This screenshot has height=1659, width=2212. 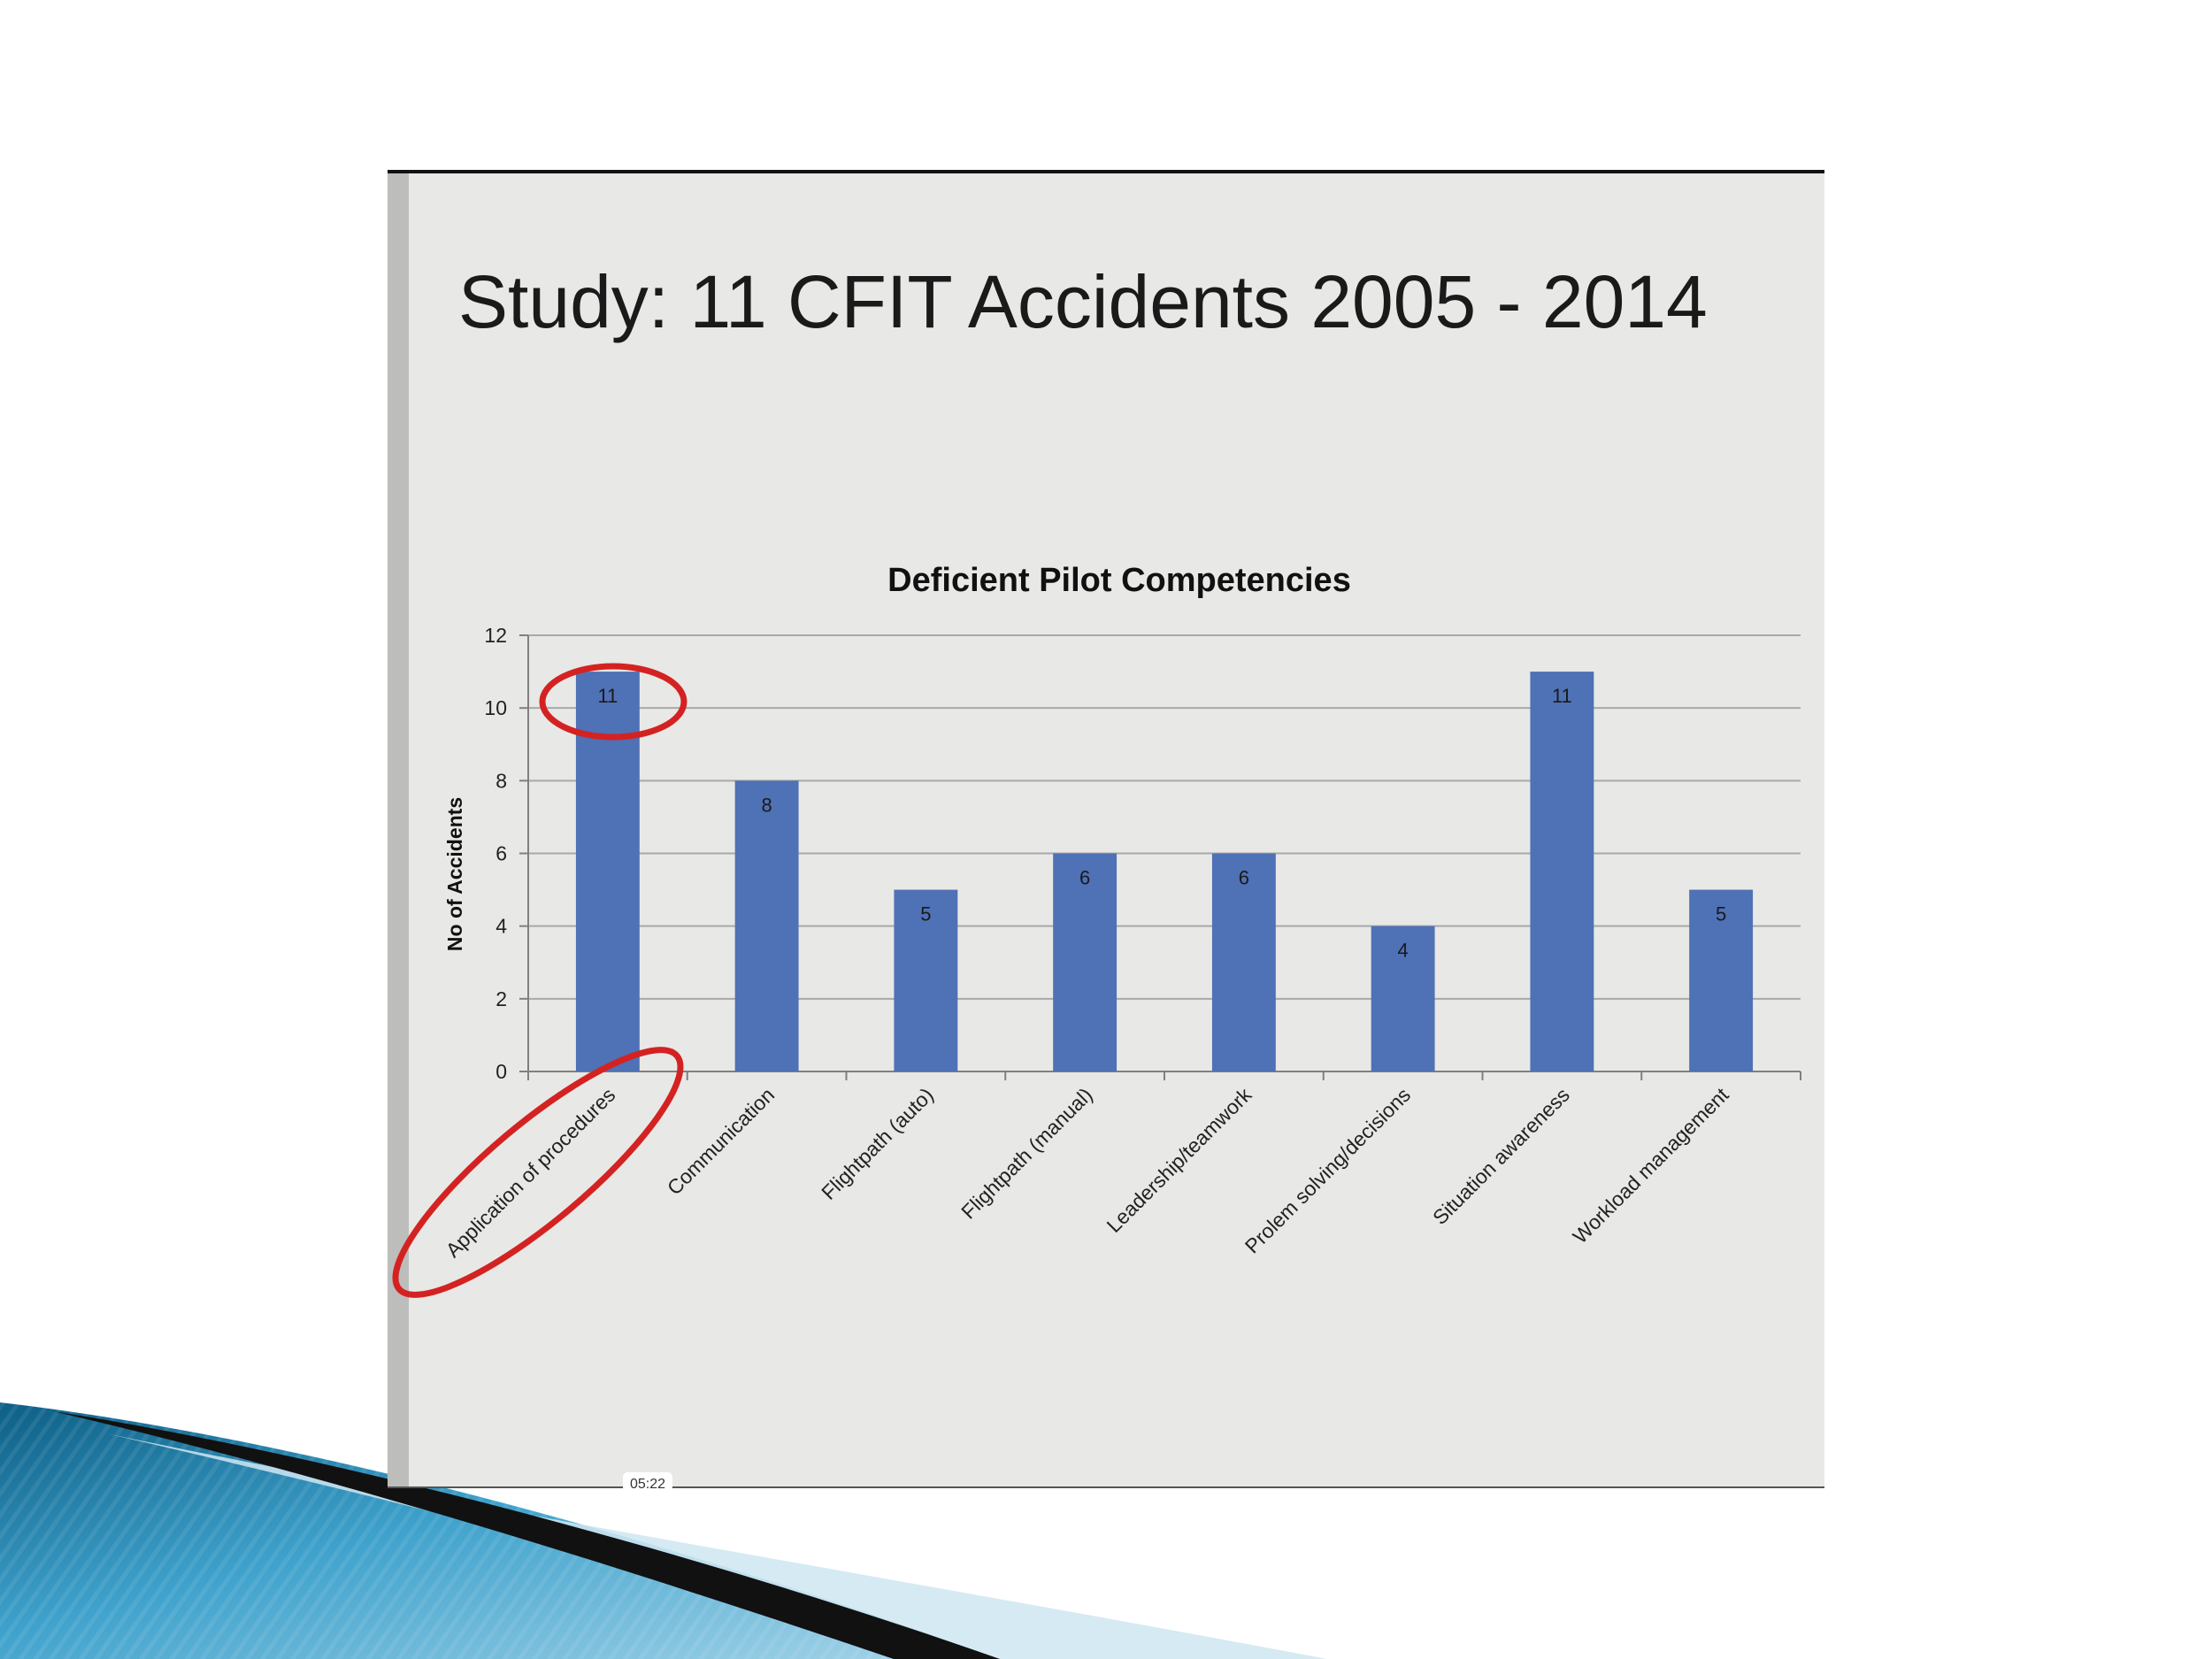 What do you see at coordinates (1106, 1487) in the screenshot?
I see `slide-panel-bottom-border` at bounding box center [1106, 1487].